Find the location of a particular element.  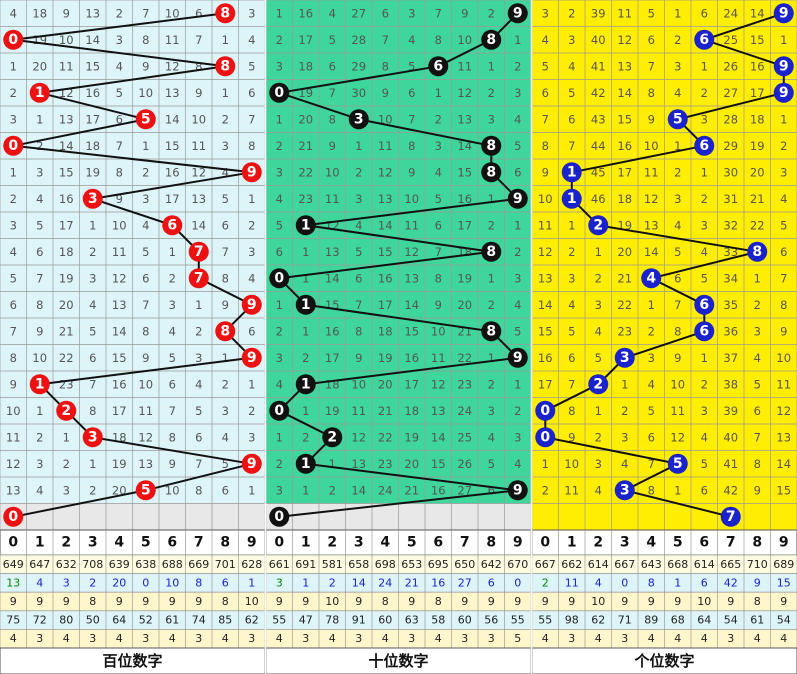

cell-count: 35 is located at coordinates (730, 305).